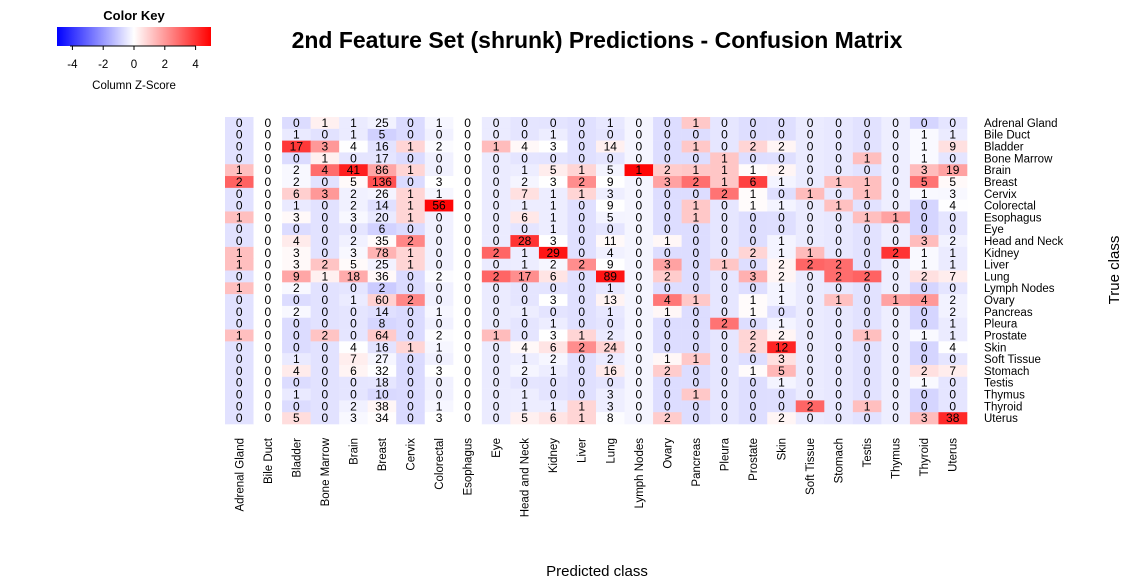  What do you see at coordinates (1010, 207) in the screenshot?
I see `row-label: Colorectal` at bounding box center [1010, 207].